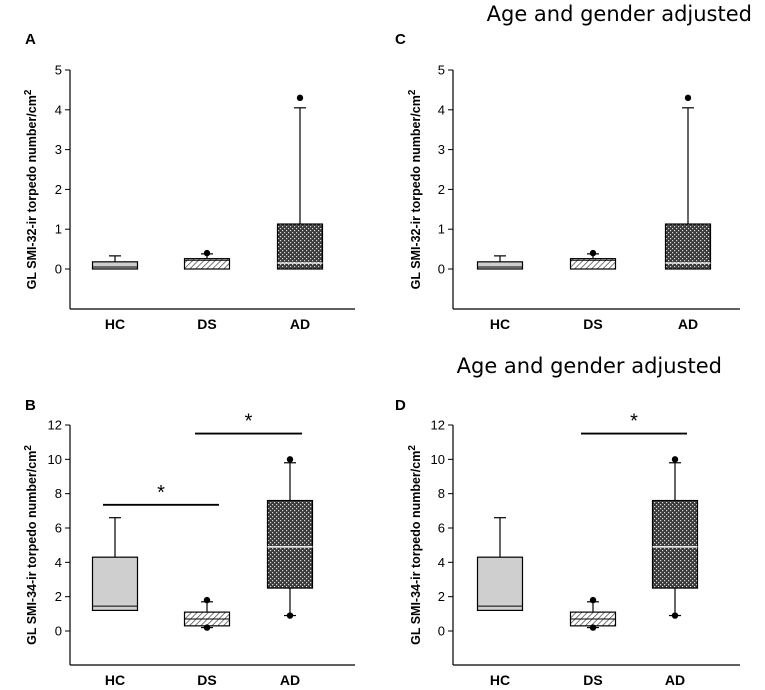  Describe the element at coordinates (400, 39) in the screenshot. I see `panel-letter: C` at that location.